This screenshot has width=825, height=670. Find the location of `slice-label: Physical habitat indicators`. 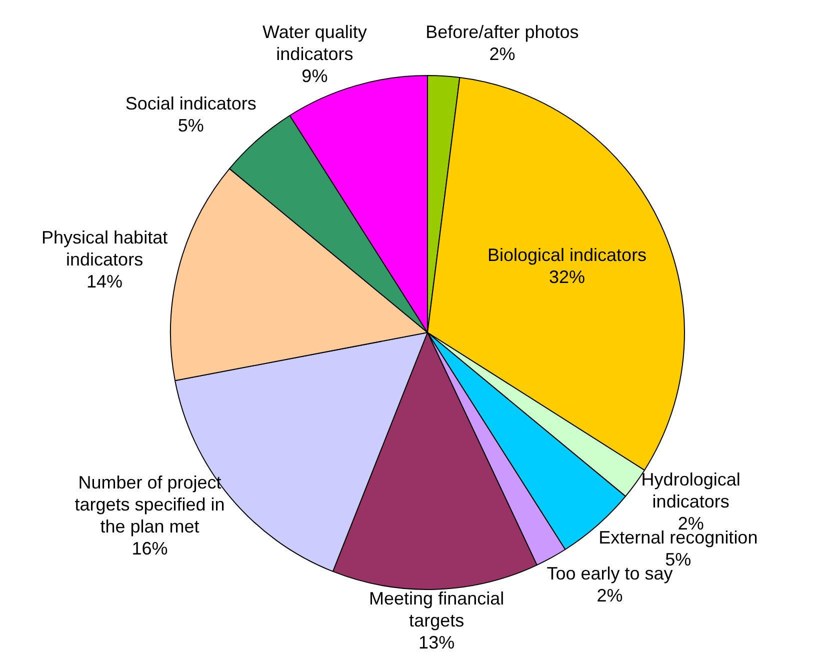

slice-label: Physical habitat indicators is located at coordinates (105, 249).